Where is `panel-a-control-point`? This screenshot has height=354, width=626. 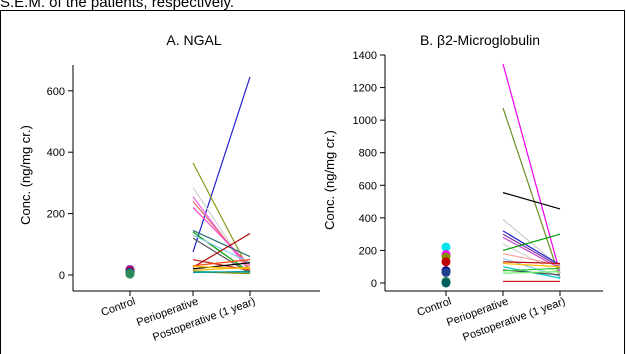 panel-a-control-point is located at coordinates (130, 274).